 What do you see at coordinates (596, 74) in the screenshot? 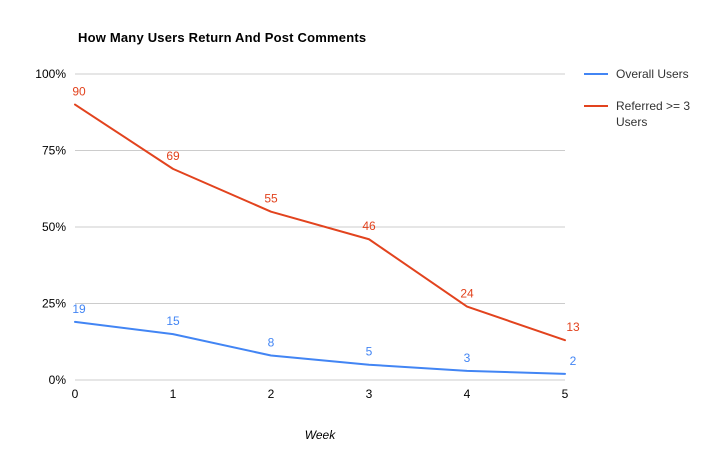
I see `legend-line-swatch-blue` at bounding box center [596, 74].